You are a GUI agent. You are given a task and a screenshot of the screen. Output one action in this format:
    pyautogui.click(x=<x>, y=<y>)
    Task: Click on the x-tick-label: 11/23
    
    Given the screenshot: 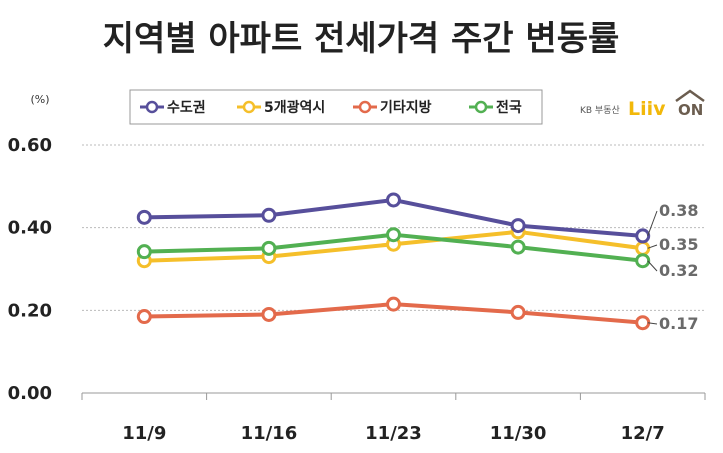 What is the action you would take?
    pyautogui.click(x=393, y=433)
    